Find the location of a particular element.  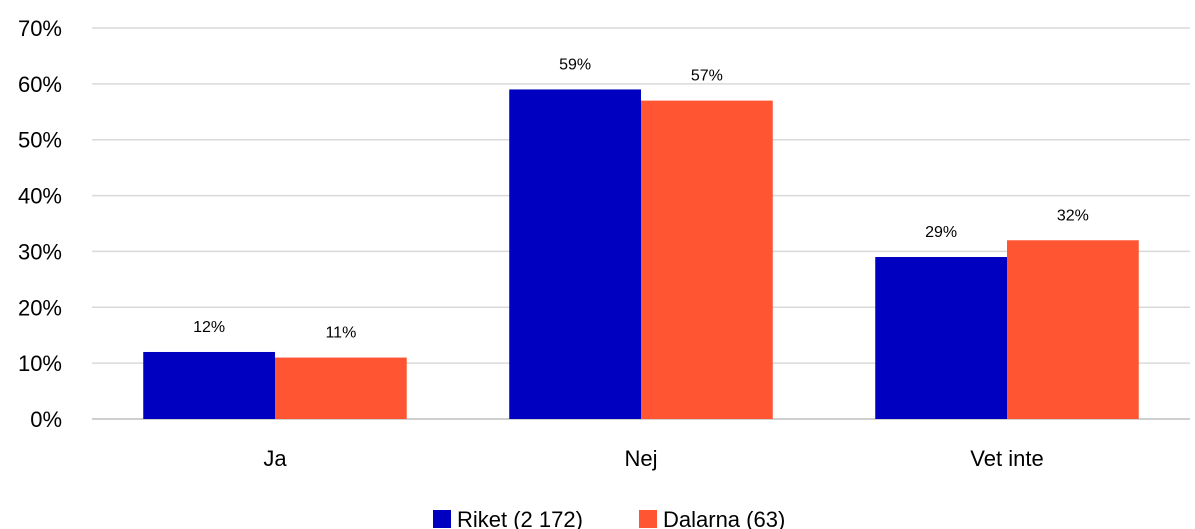

x-category-label: Vet inte is located at coordinates (1006, 458).